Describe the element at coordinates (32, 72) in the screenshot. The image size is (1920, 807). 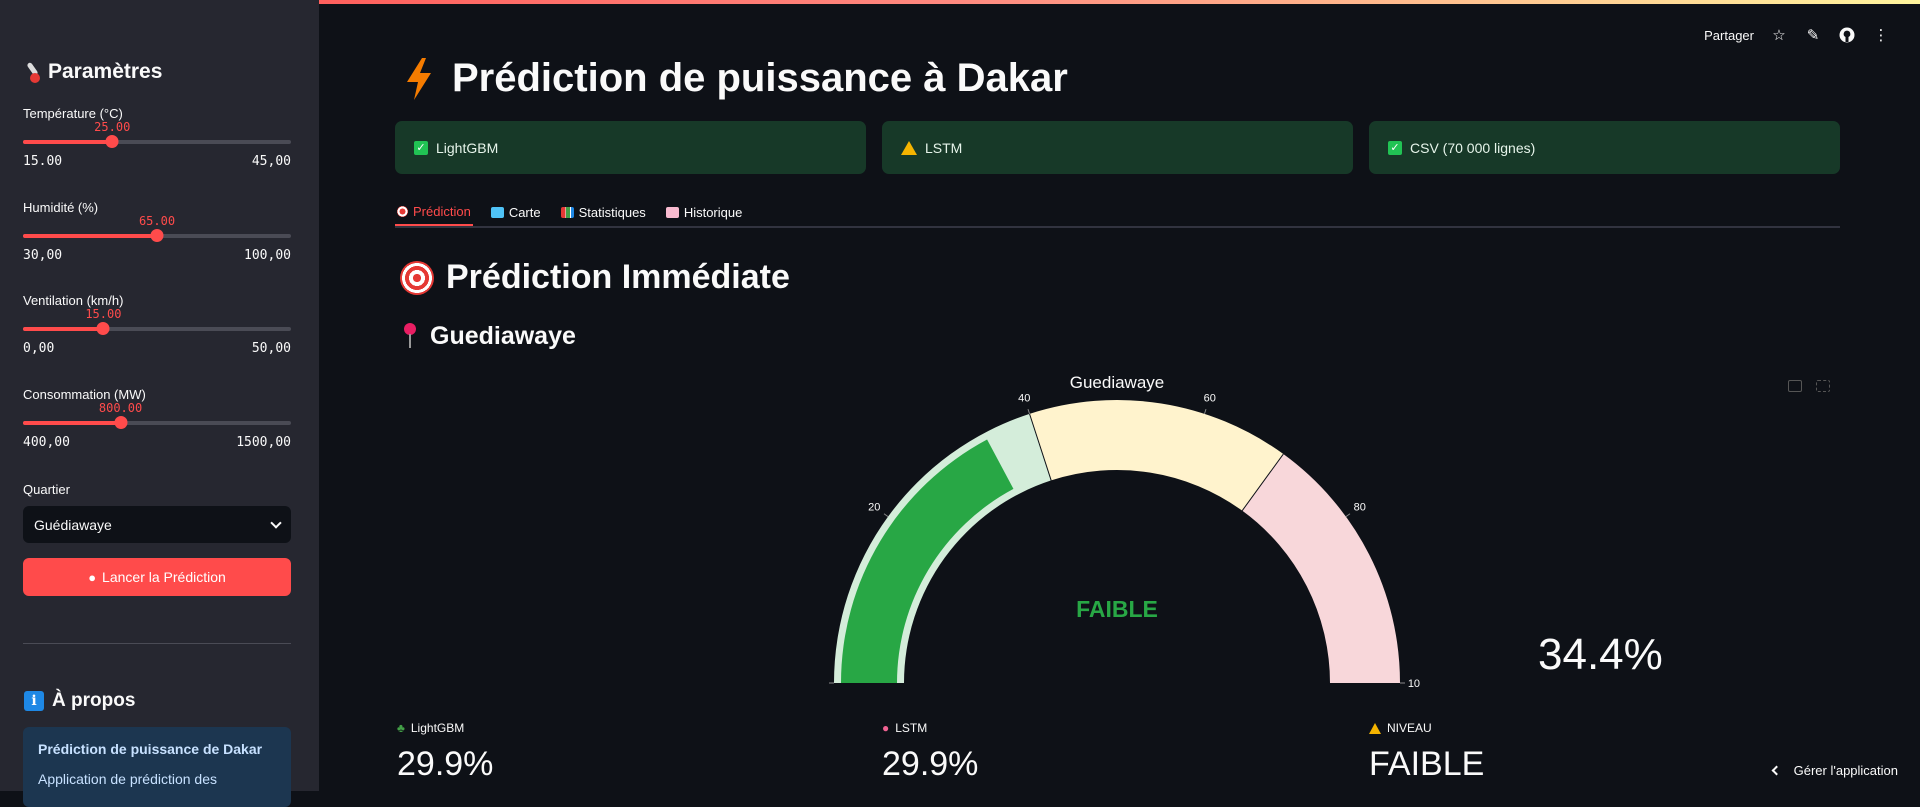
I see `thermometer-icon` at that location.